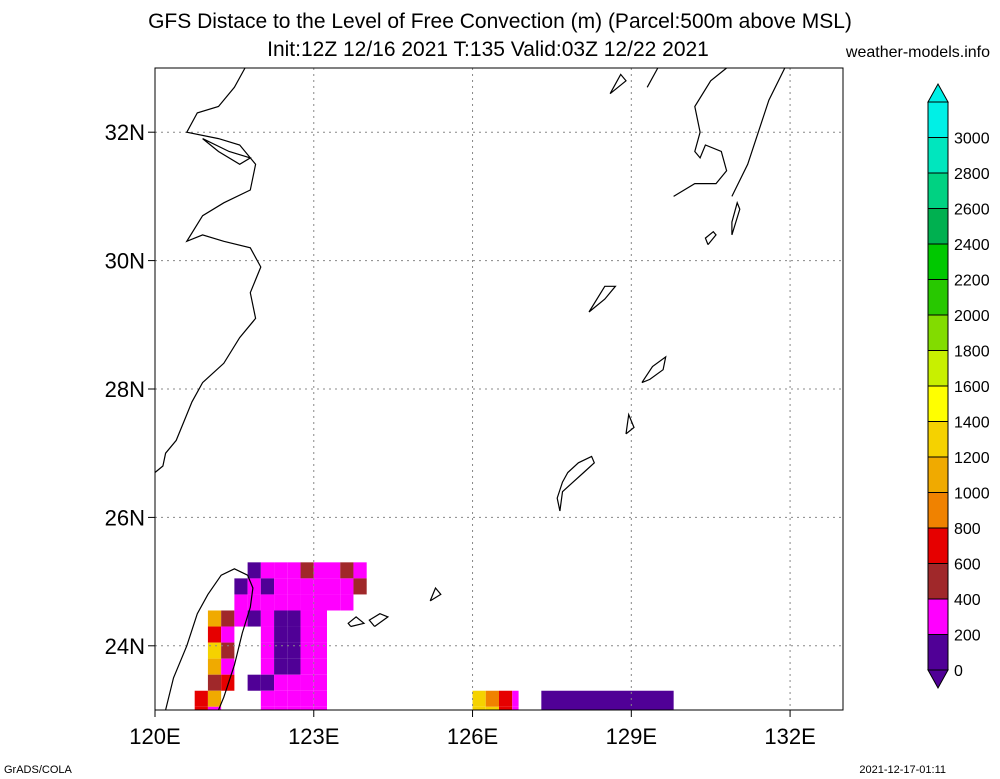 The height and width of the screenshot is (779, 1000). Describe the element at coordinates (972, 174) in the screenshot. I see `colorbar-label: 2800` at that location.